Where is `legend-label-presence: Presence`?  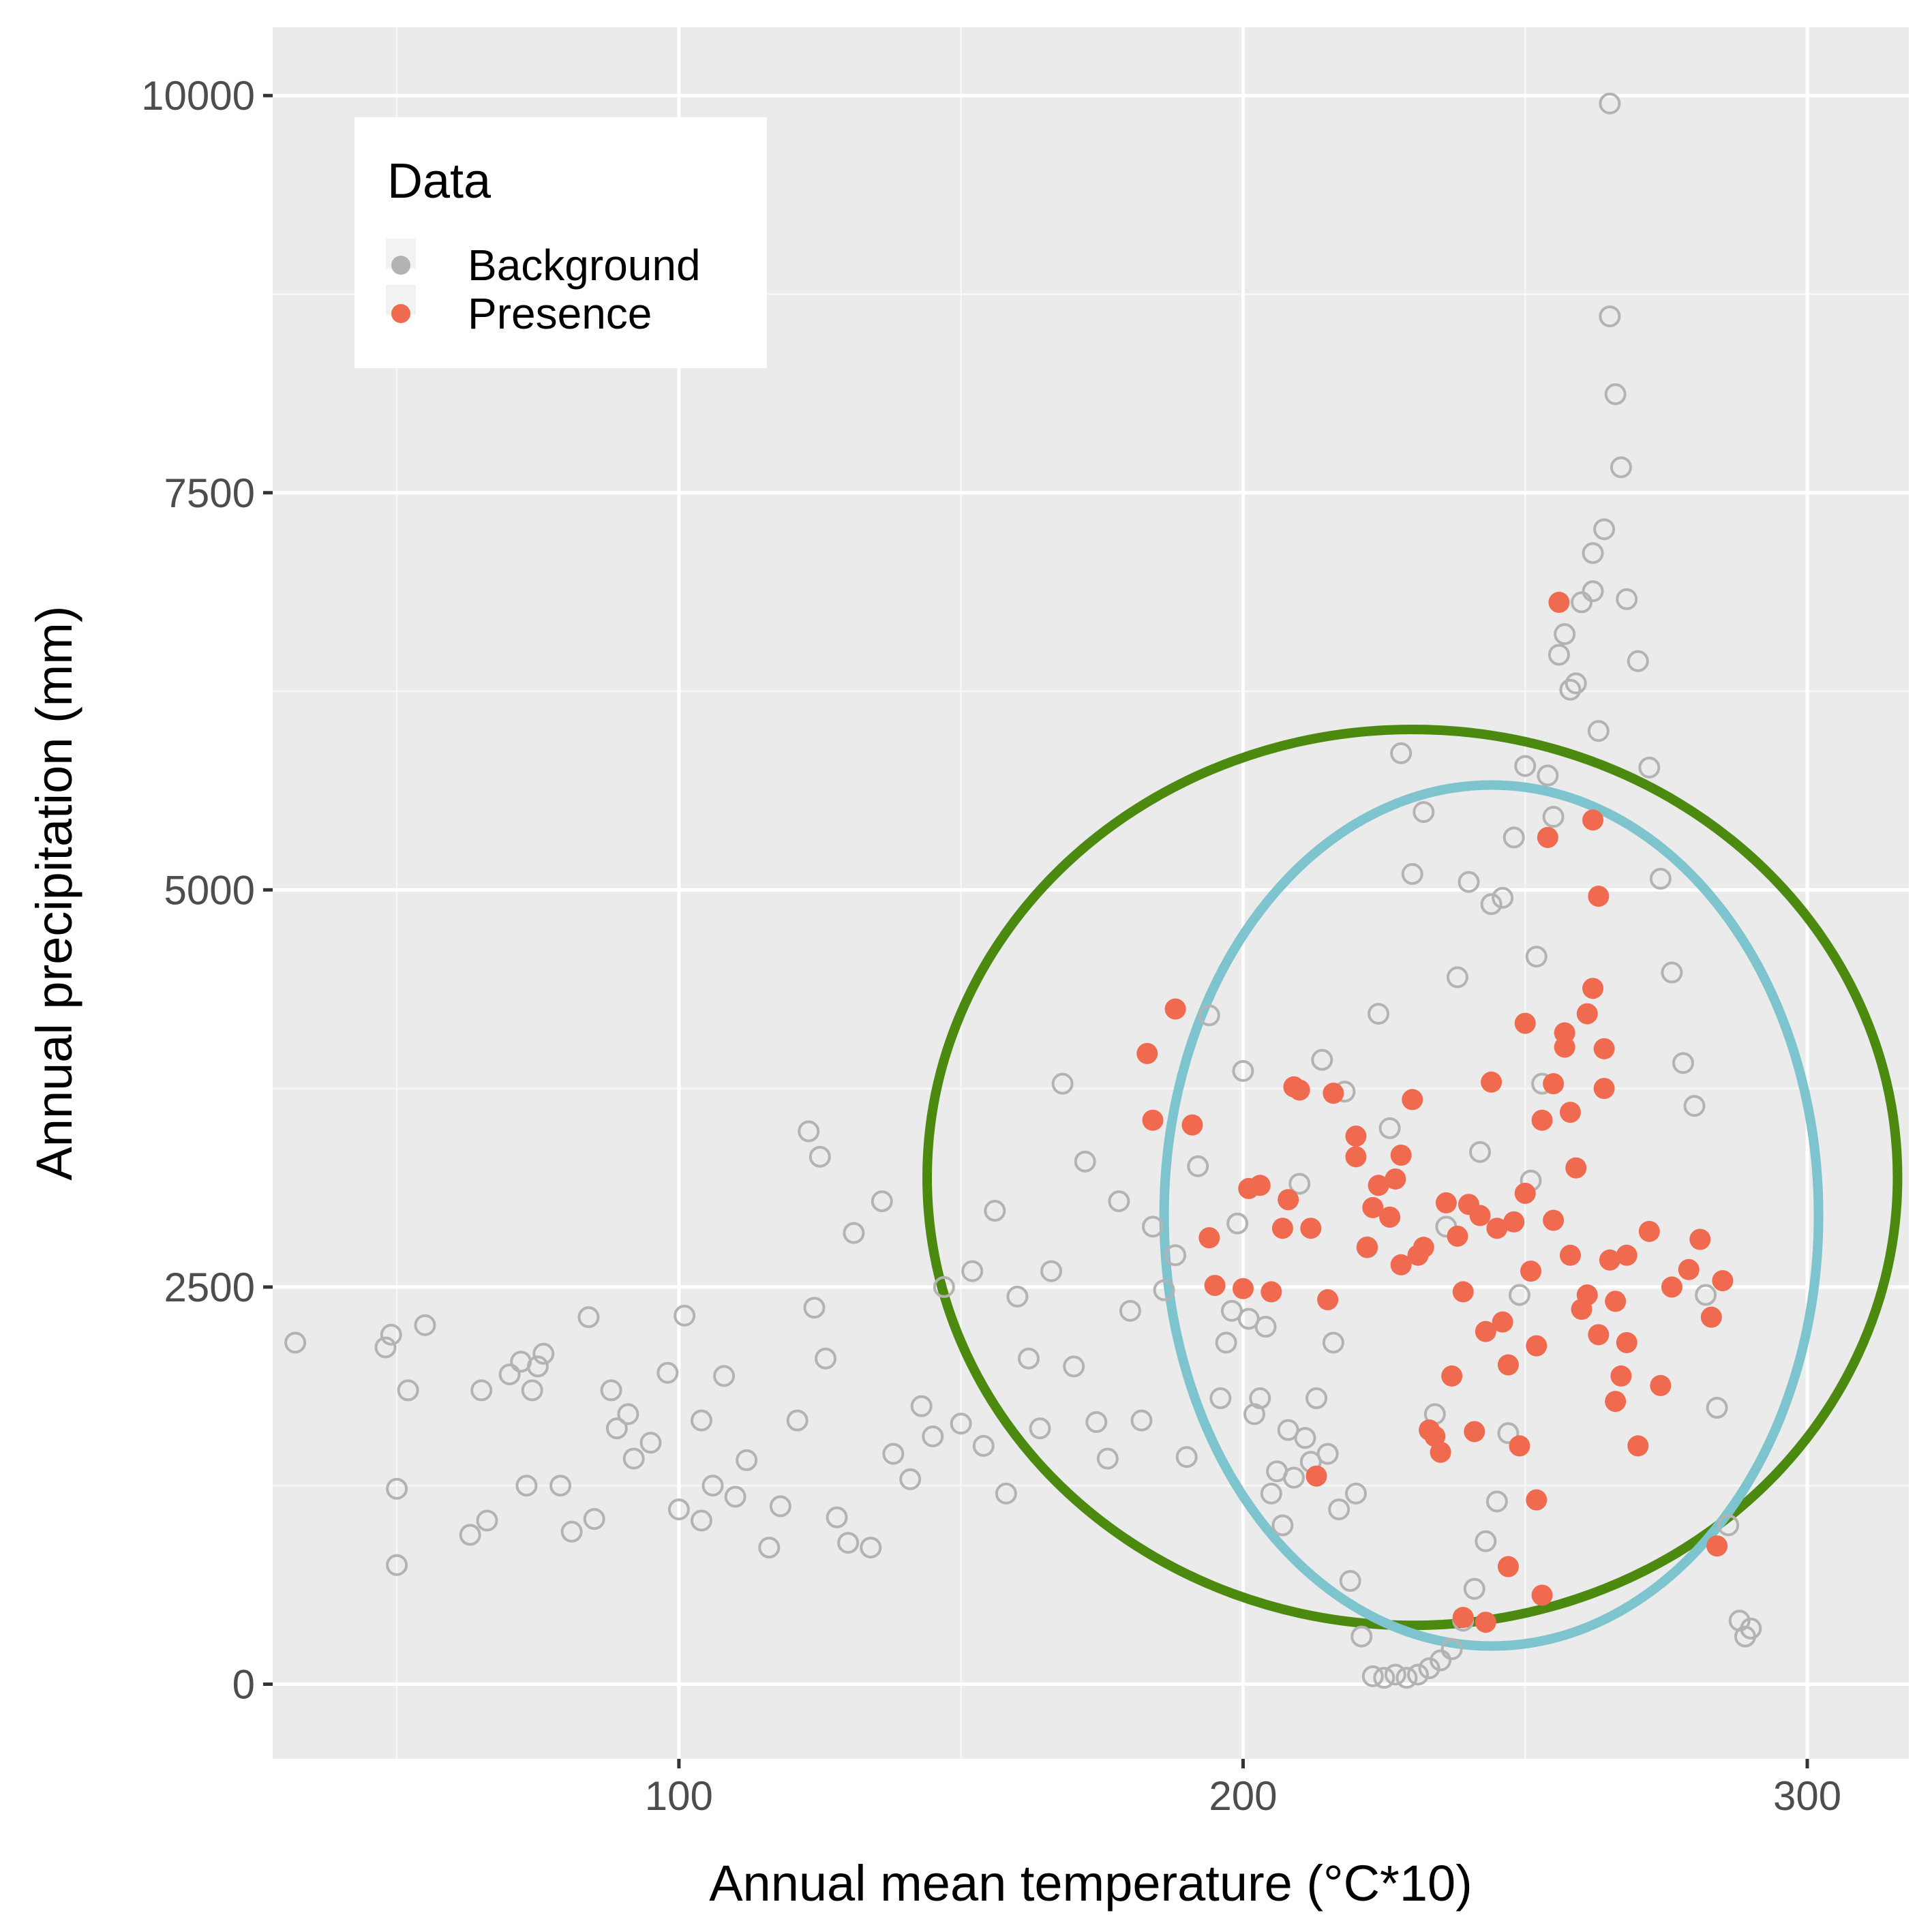
legend-label-presence: Presence is located at coordinates (560, 313).